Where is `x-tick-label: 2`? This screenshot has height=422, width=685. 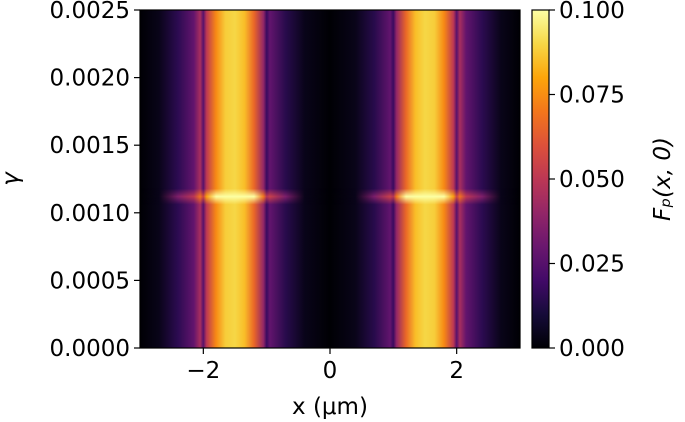 x-tick-label: 2 is located at coordinates (456, 371).